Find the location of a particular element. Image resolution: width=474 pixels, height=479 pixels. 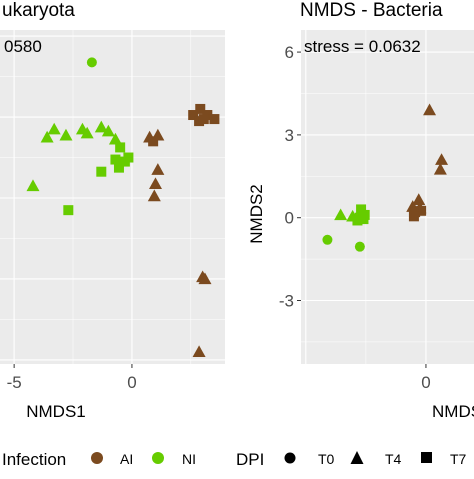

legend-key-t0 is located at coordinates (290, 458).